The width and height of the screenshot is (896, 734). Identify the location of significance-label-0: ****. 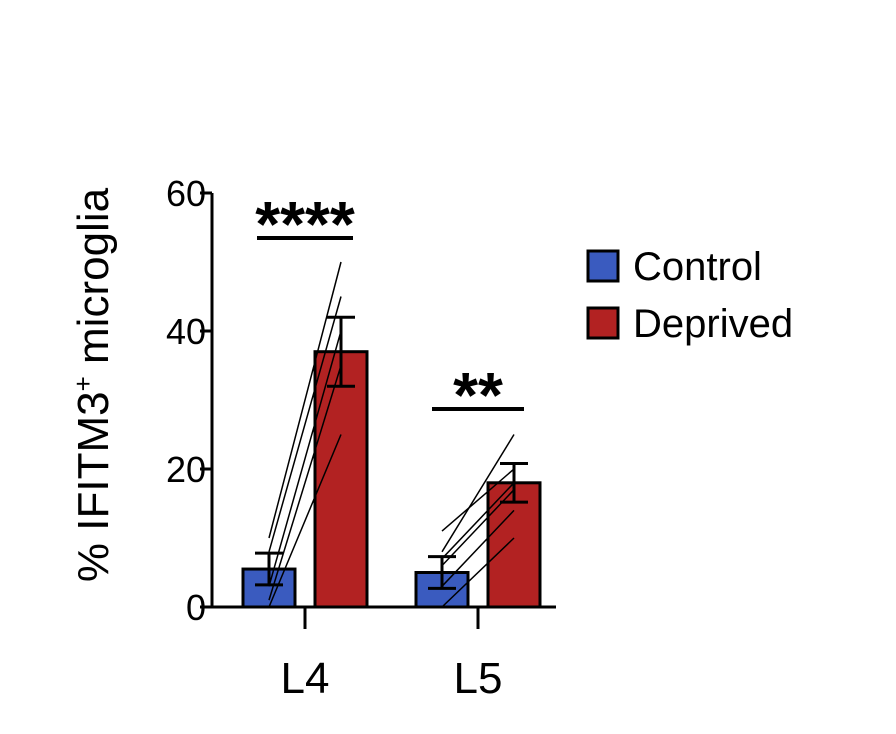
(305, 224).